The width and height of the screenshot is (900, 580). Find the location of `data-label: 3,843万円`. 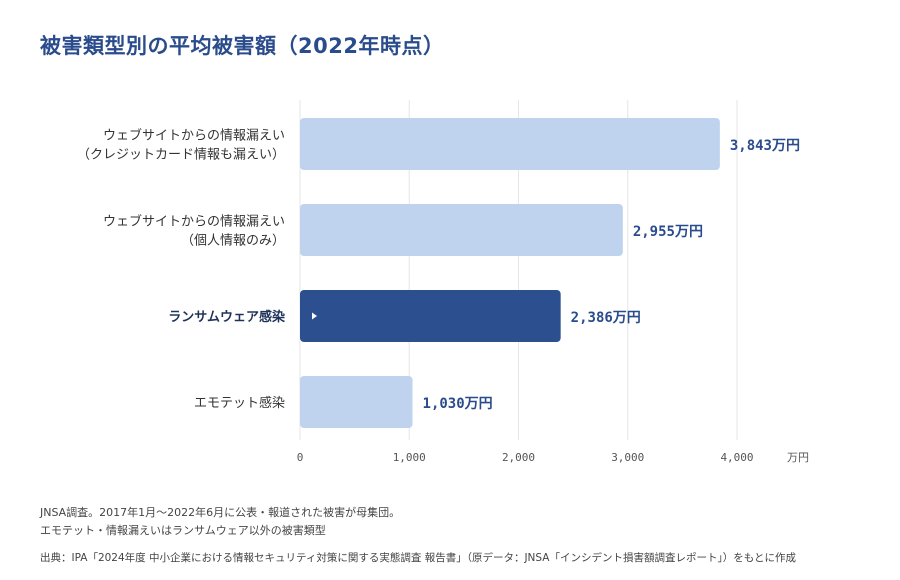

data-label: 3,843万円 is located at coordinates (765, 146).